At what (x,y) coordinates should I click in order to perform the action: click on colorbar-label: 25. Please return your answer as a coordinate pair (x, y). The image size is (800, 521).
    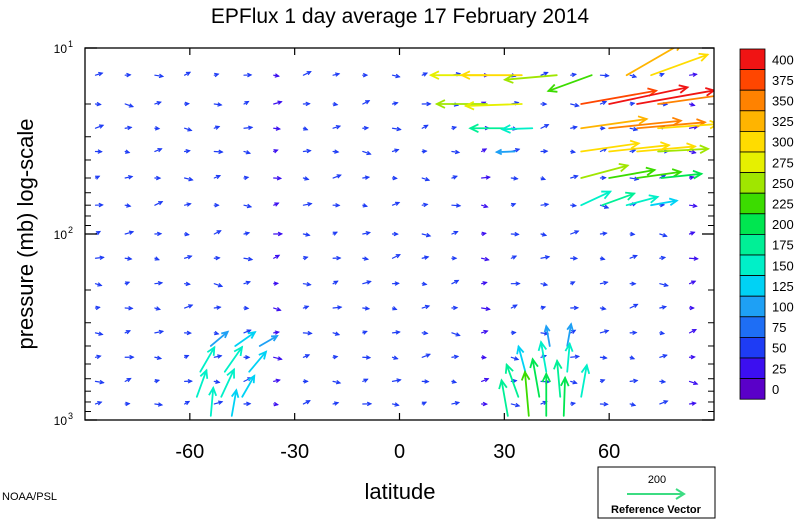
    Looking at the image, I should click on (779, 368).